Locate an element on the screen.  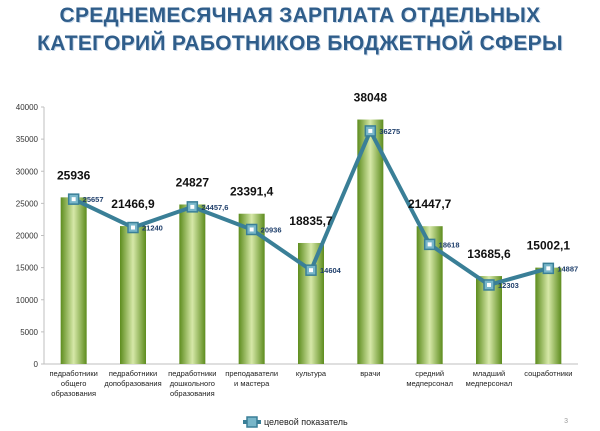
line-value-label: 21240 is located at coordinates (152, 228).